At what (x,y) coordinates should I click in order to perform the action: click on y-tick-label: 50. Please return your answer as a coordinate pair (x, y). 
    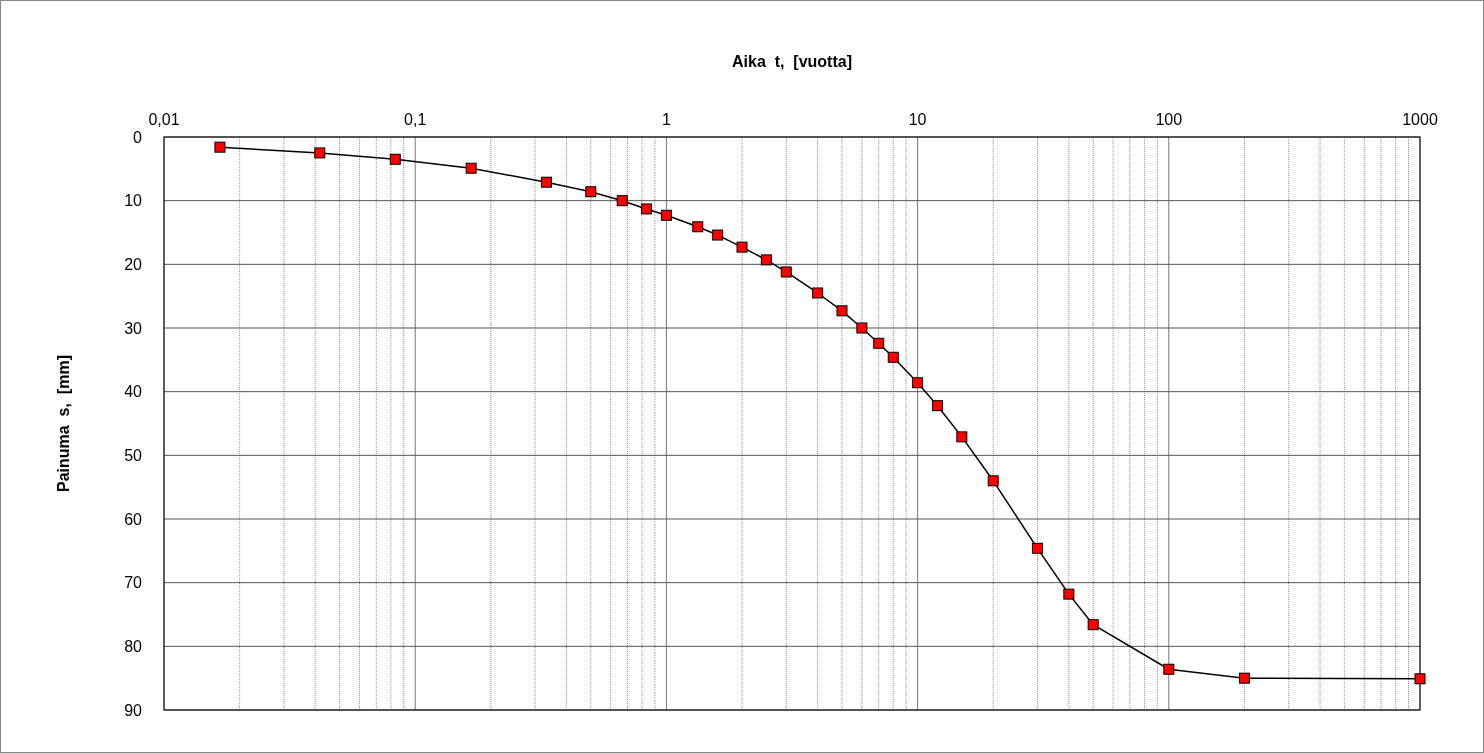
    Looking at the image, I should click on (133, 455).